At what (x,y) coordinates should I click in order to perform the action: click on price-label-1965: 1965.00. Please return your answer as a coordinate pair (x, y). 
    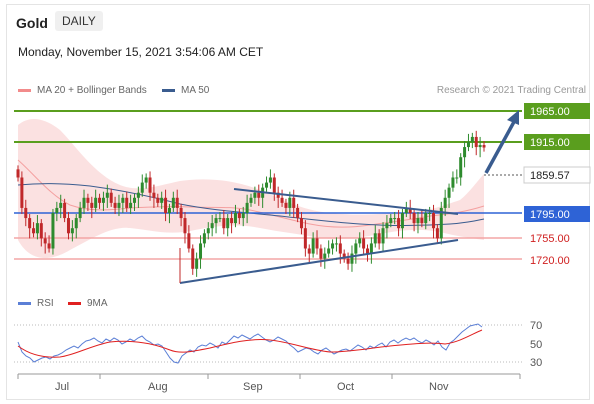
    Looking at the image, I should click on (557, 111).